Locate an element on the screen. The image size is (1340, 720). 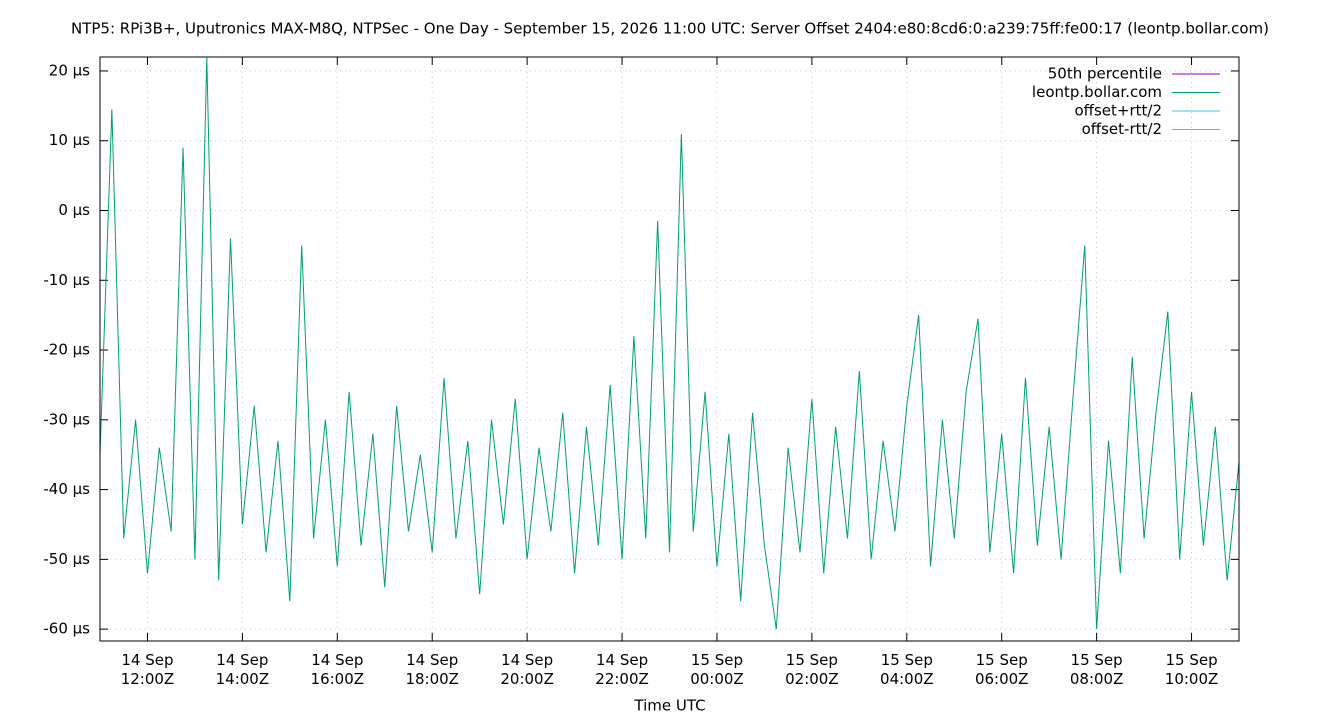
x-tick-label: 14 Sep 20:00Z is located at coordinates (527, 669).